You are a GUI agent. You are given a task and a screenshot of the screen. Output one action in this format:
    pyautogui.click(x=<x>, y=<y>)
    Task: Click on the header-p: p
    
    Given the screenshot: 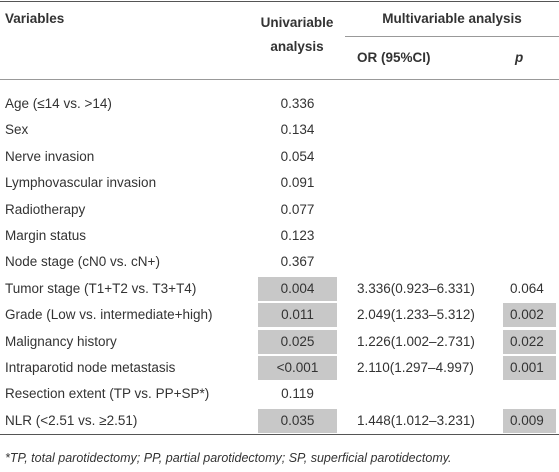 What is the action you would take?
    pyautogui.click(x=519, y=57)
    